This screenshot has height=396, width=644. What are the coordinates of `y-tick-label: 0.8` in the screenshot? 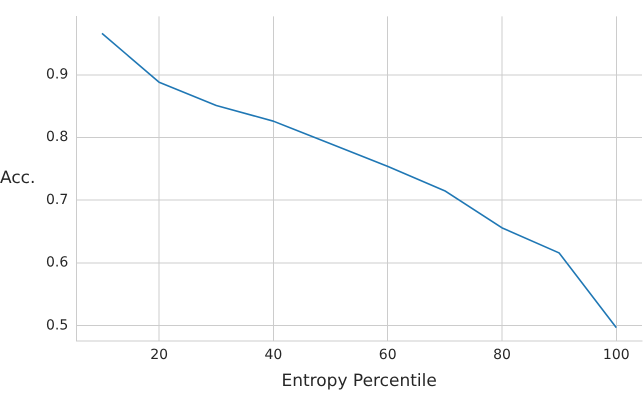 It's located at (57, 137).